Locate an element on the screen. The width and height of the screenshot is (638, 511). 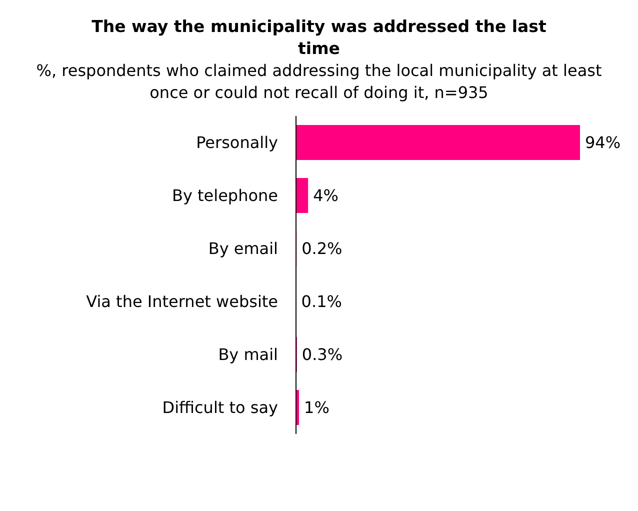
data-label: 1% is located at coordinates (317, 408).